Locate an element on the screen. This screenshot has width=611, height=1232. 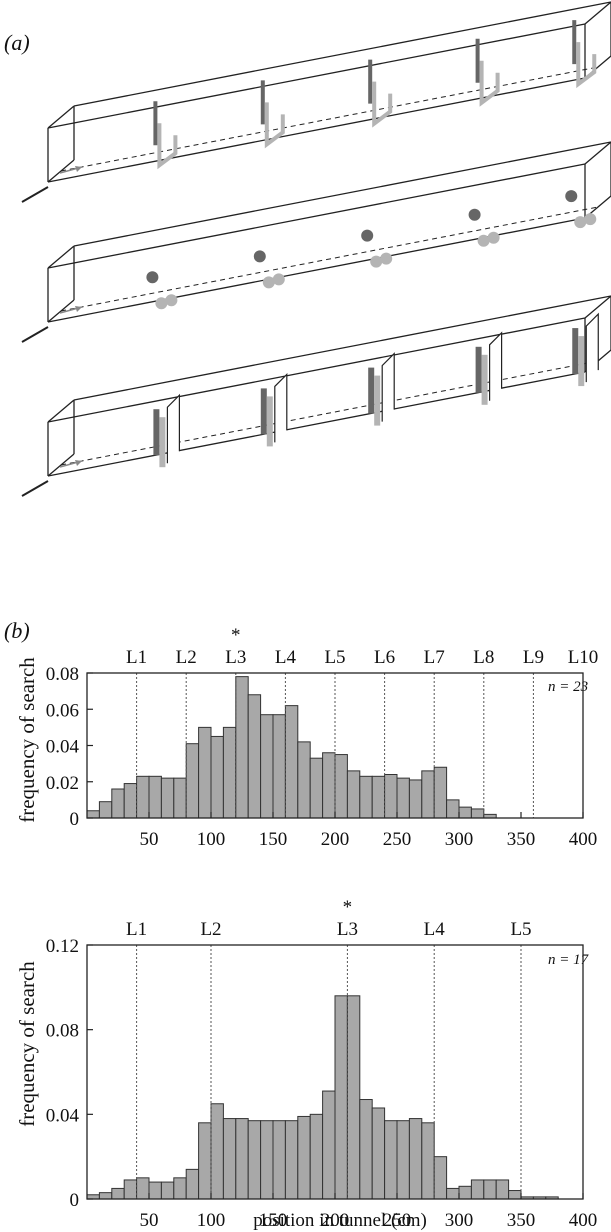
y-tick-label: 0.04 is located at coordinates (63, 1115).